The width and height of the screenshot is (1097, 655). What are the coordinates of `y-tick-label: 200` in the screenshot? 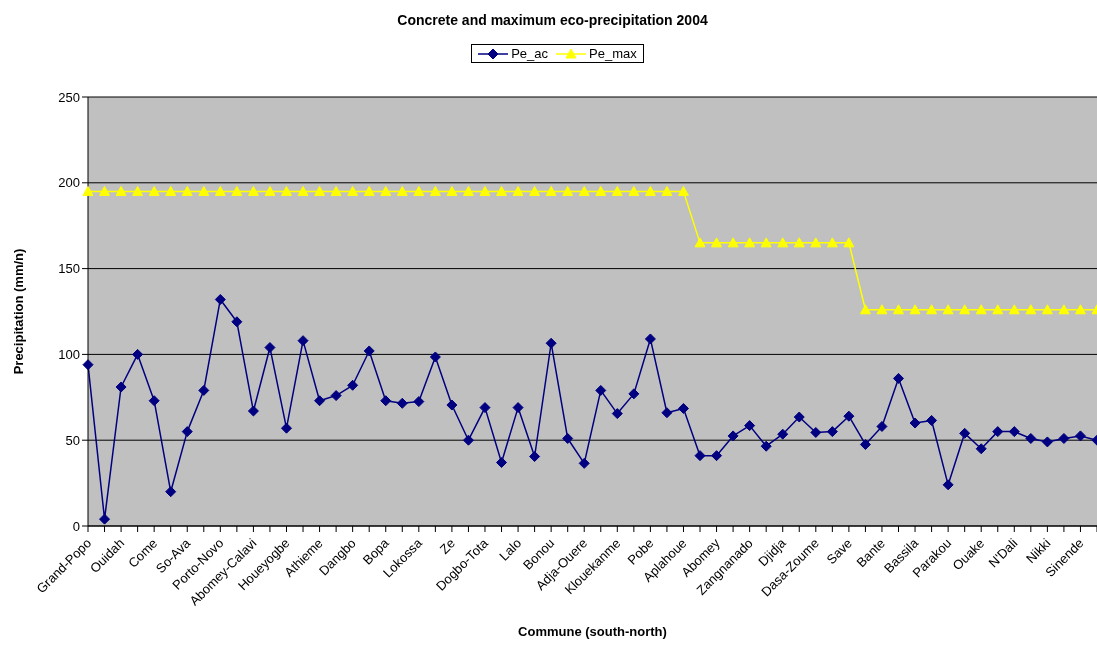 It's located at (69, 183).